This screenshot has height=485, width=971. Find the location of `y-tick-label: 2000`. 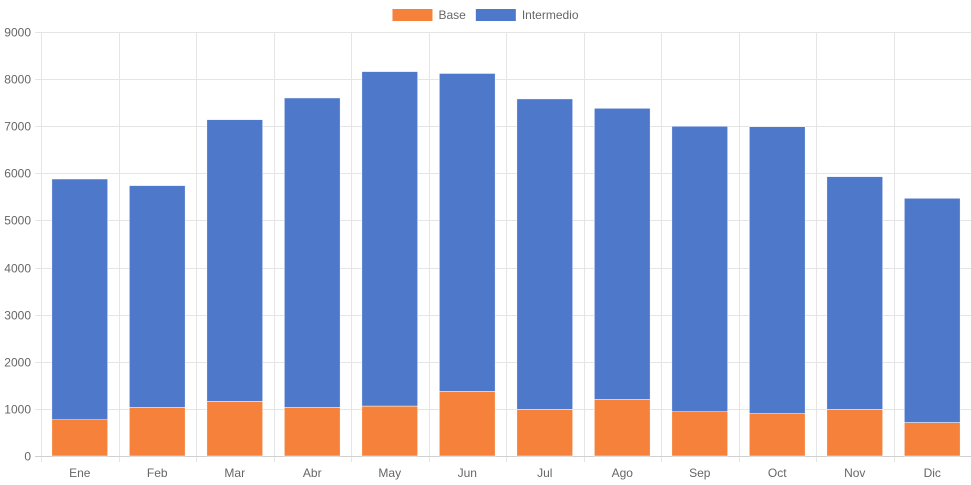

y-tick-label: 2000 is located at coordinates (17, 363).